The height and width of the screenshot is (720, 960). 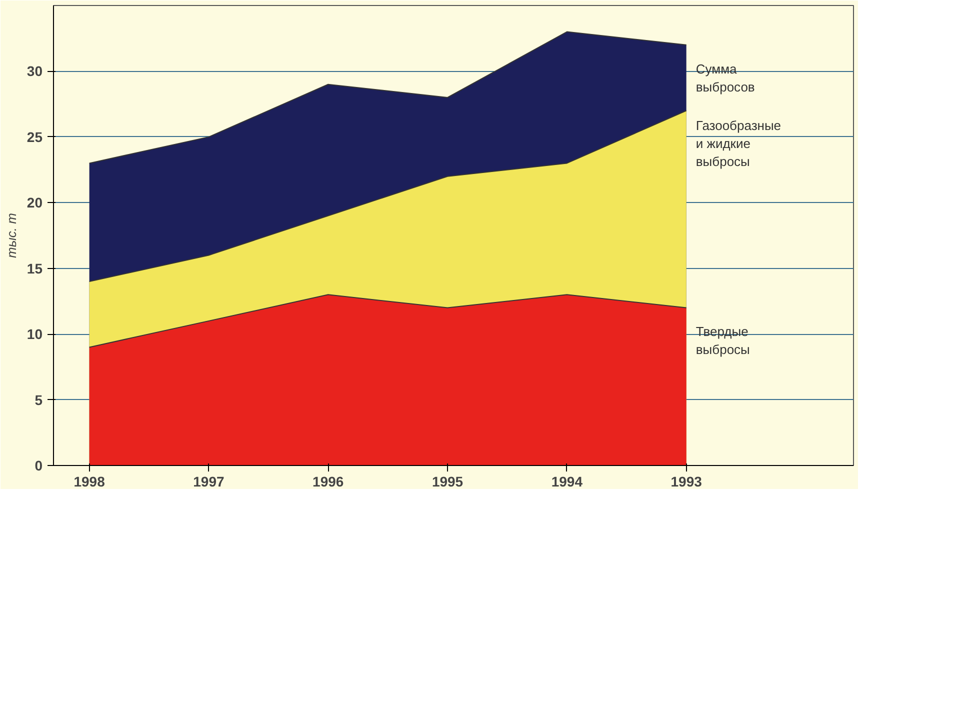 What do you see at coordinates (34, 202) in the screenshot?
I see `y-tick-label: 20` at bounding box center [34, 202].